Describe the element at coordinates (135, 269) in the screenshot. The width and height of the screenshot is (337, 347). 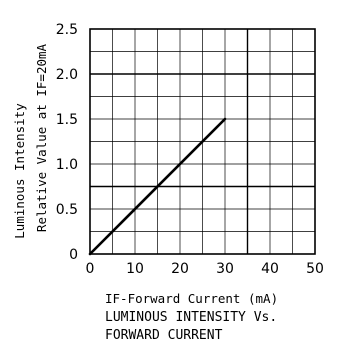
I see `x-tick-label: 10` at that location.